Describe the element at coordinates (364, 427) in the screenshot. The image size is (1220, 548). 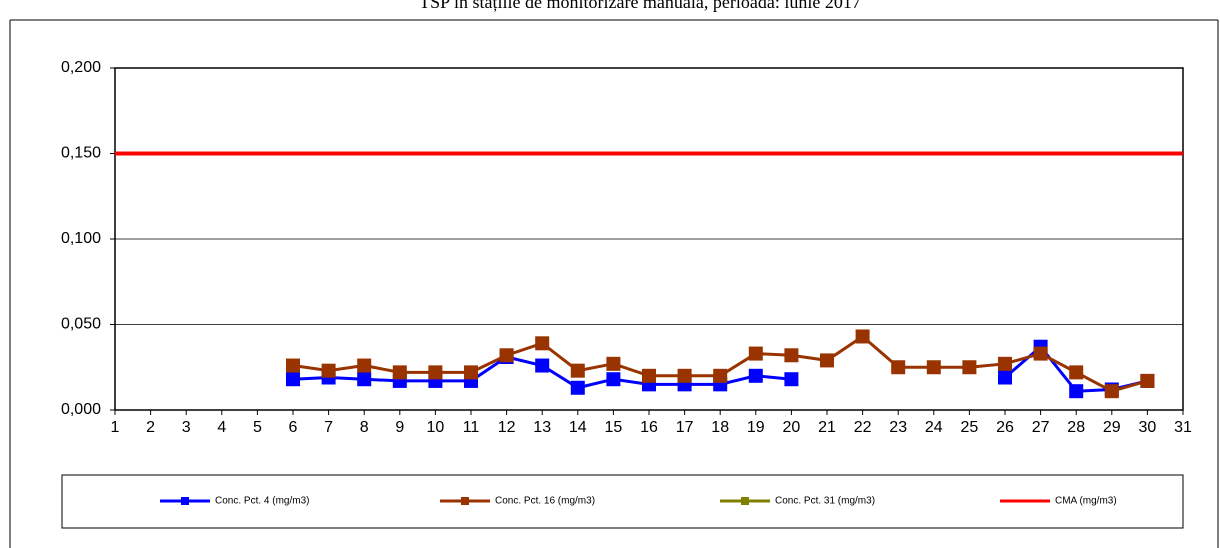
I see `x-tick-label: 8` at that location.